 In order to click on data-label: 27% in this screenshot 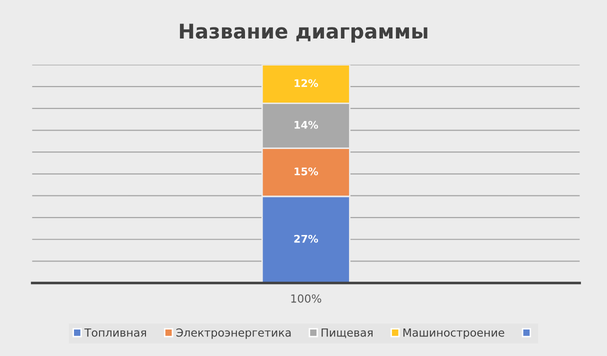, I will do `click(306, 238)`.